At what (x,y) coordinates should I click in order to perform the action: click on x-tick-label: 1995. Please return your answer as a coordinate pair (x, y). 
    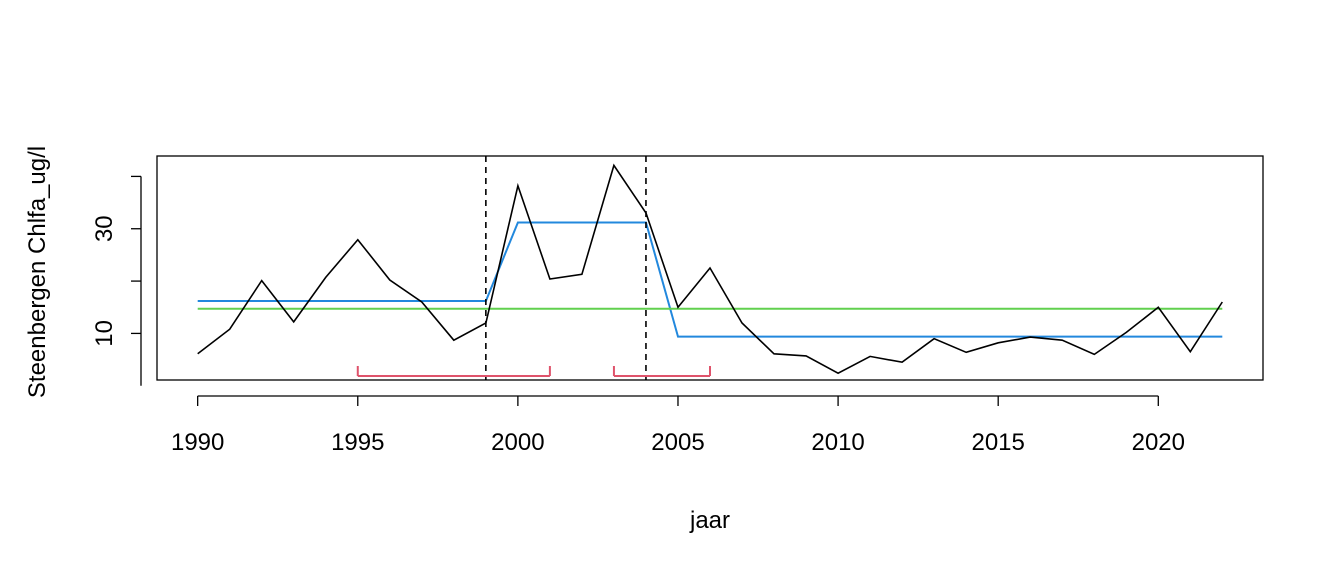
    Looking at the image, I should click on (357, 442).